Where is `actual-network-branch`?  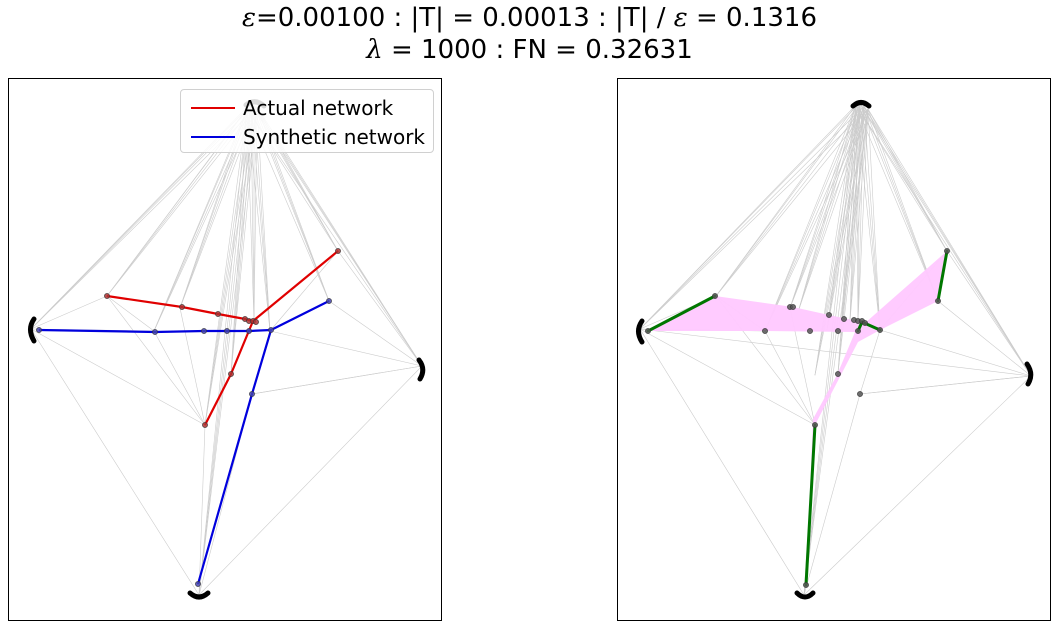 actual-network-branch is located at coordinates (295, 286).